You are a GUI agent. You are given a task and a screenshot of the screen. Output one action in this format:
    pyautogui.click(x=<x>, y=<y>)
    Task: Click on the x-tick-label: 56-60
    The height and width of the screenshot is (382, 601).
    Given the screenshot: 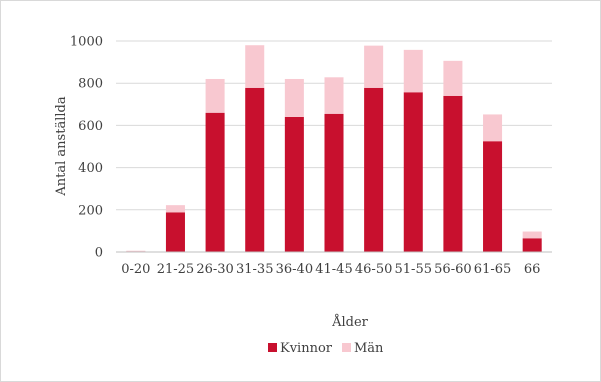 What is the action you would take?
    pyautogui.click(x=452, y=269)
    